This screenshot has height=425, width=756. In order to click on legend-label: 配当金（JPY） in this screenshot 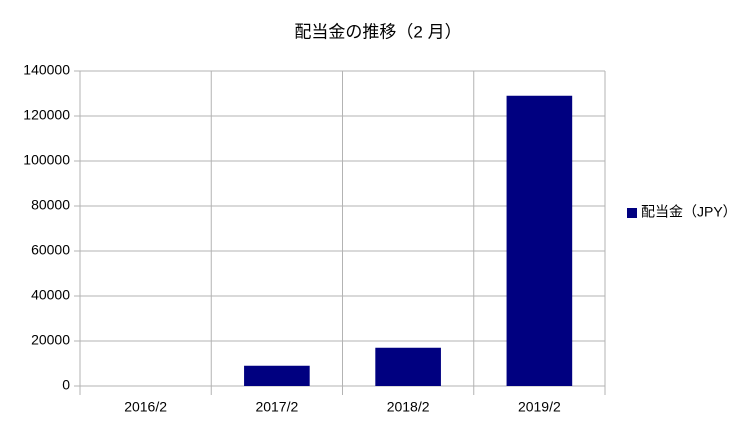, I will do `click(689, 212)`.